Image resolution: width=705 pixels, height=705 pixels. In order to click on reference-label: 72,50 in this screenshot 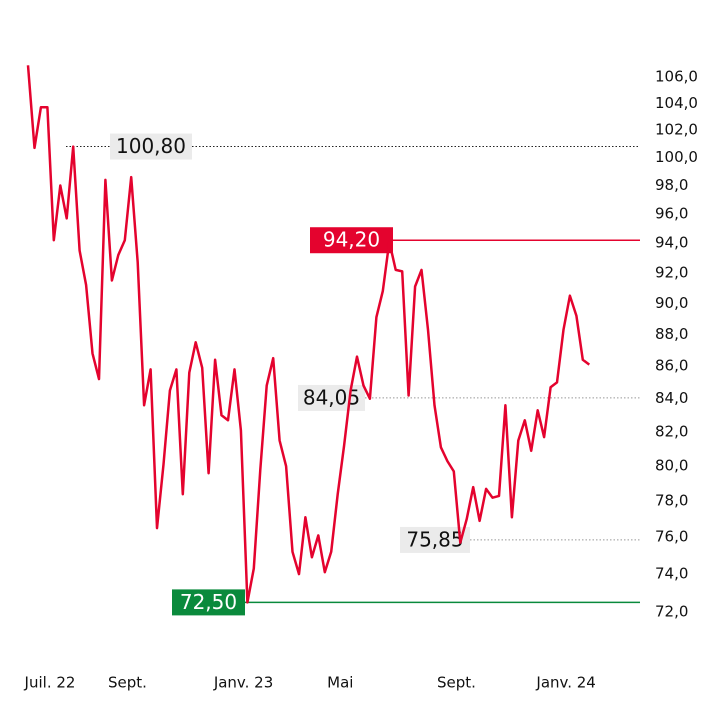, I will do `click(208, 602)`.